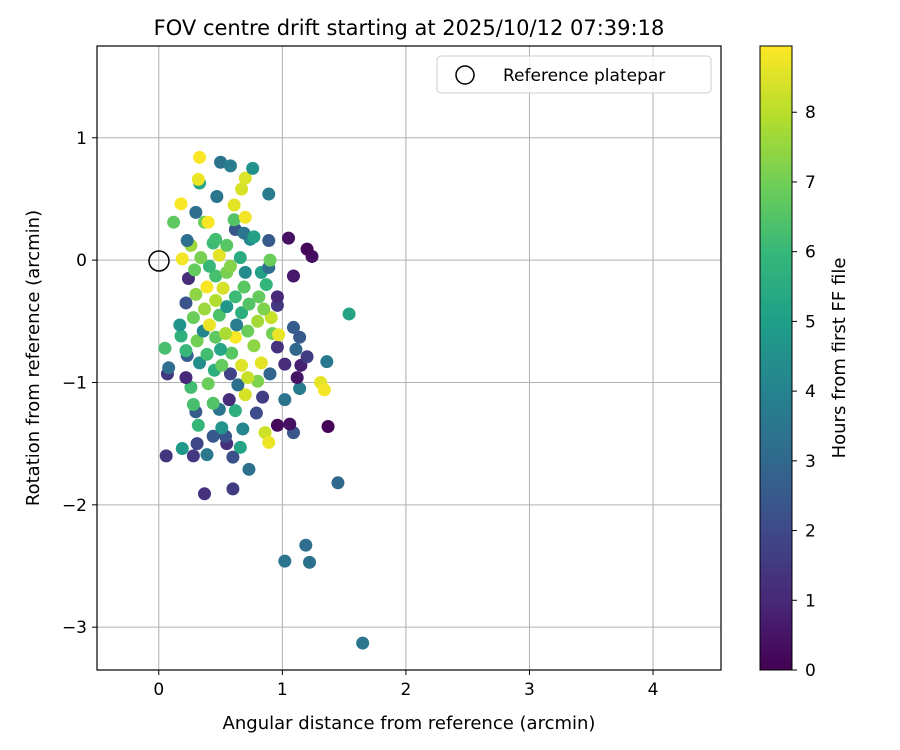  What do you see at coordinates (81, 261) in the screenshot?
I see `y-tick-label: 0` at bounding box center [81, 261].